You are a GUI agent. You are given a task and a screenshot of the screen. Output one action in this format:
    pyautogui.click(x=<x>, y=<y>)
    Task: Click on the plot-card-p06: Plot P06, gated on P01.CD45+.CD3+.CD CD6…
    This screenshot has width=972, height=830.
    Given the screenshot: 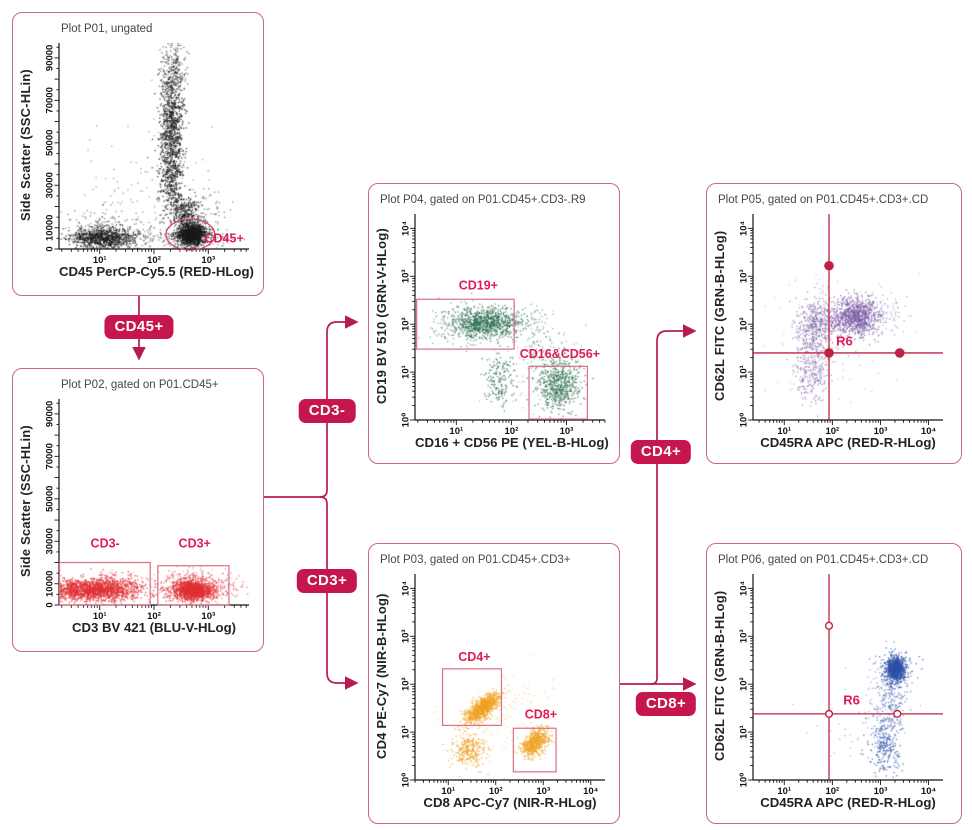 What is the action you would take?
    pyautogui.click(x=834, y=683)
    